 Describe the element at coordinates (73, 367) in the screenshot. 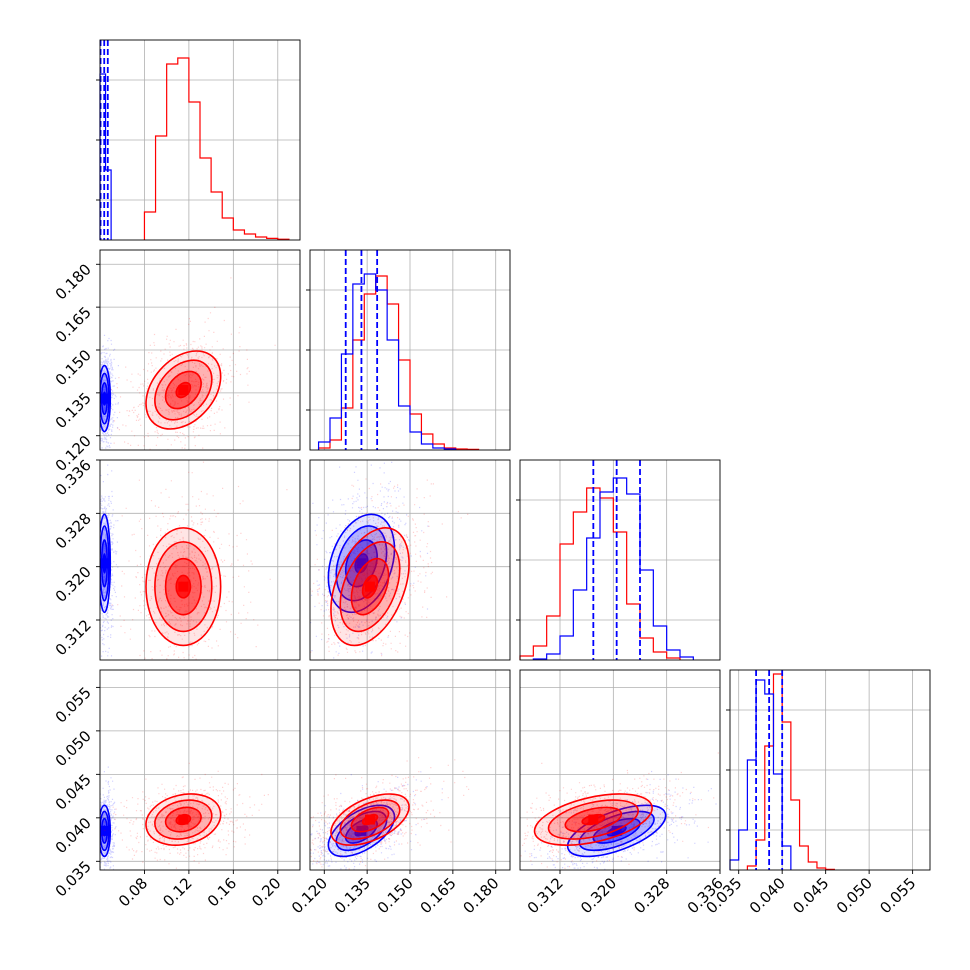

I see `y-tick-label-1-2: 0.150` at that location.